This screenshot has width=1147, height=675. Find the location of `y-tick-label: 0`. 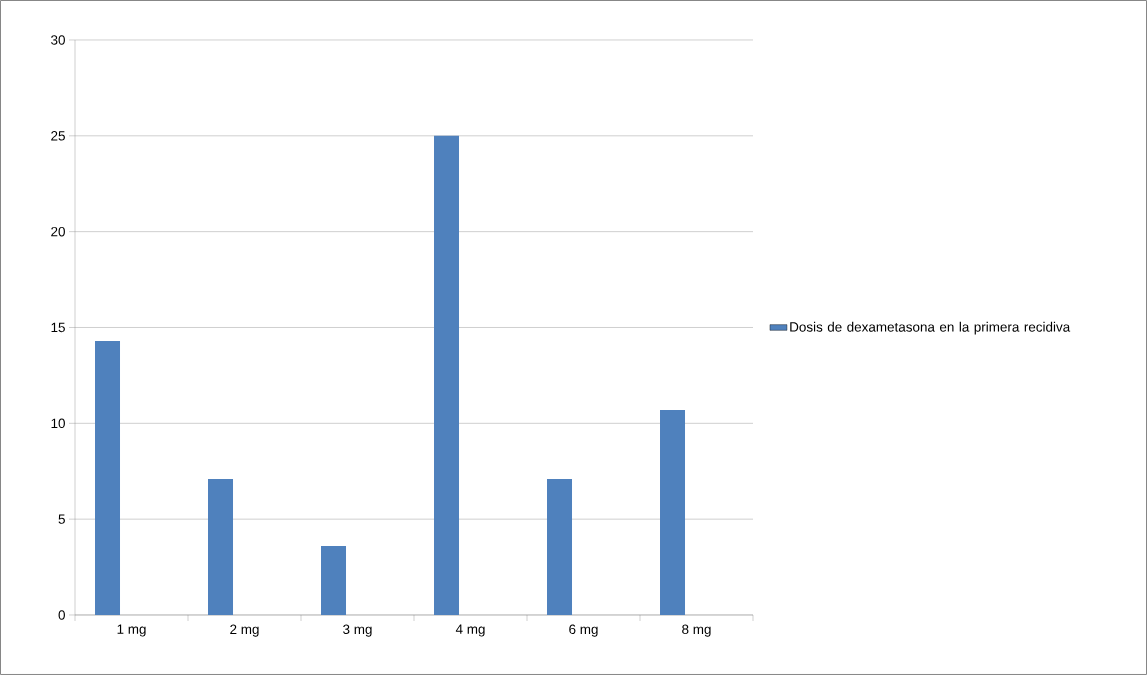

y-tick-label: 0 is located at coordinates (61, 615).